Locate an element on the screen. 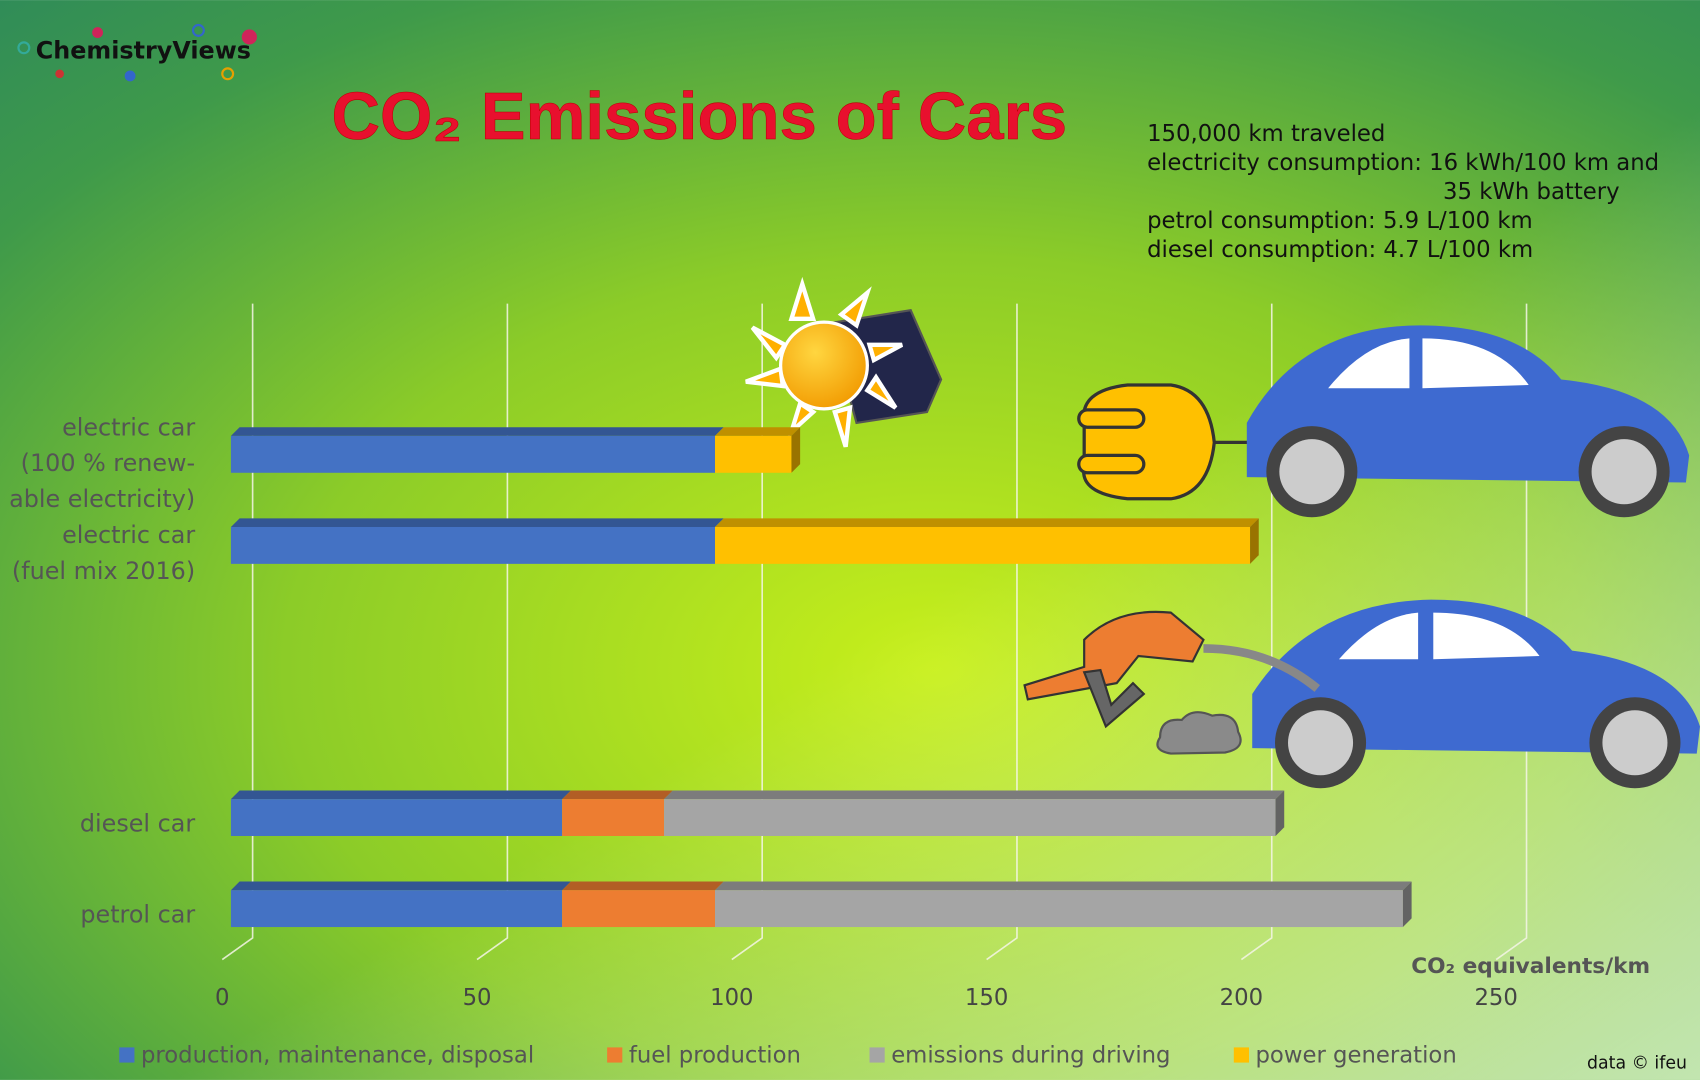 The image size is (1700, 1080). legend-label: production, maintenance, disposal is located at coordinates (337, 1056).